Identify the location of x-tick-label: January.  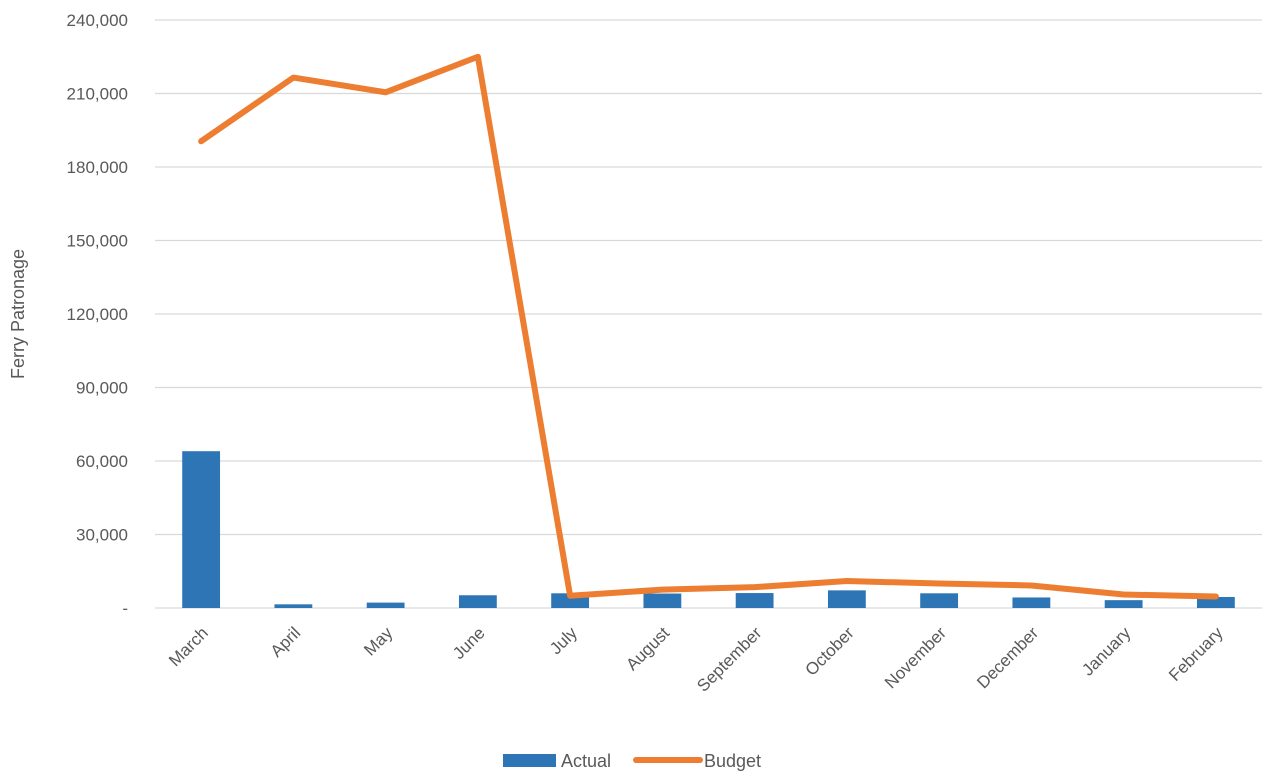
(1106, 651).